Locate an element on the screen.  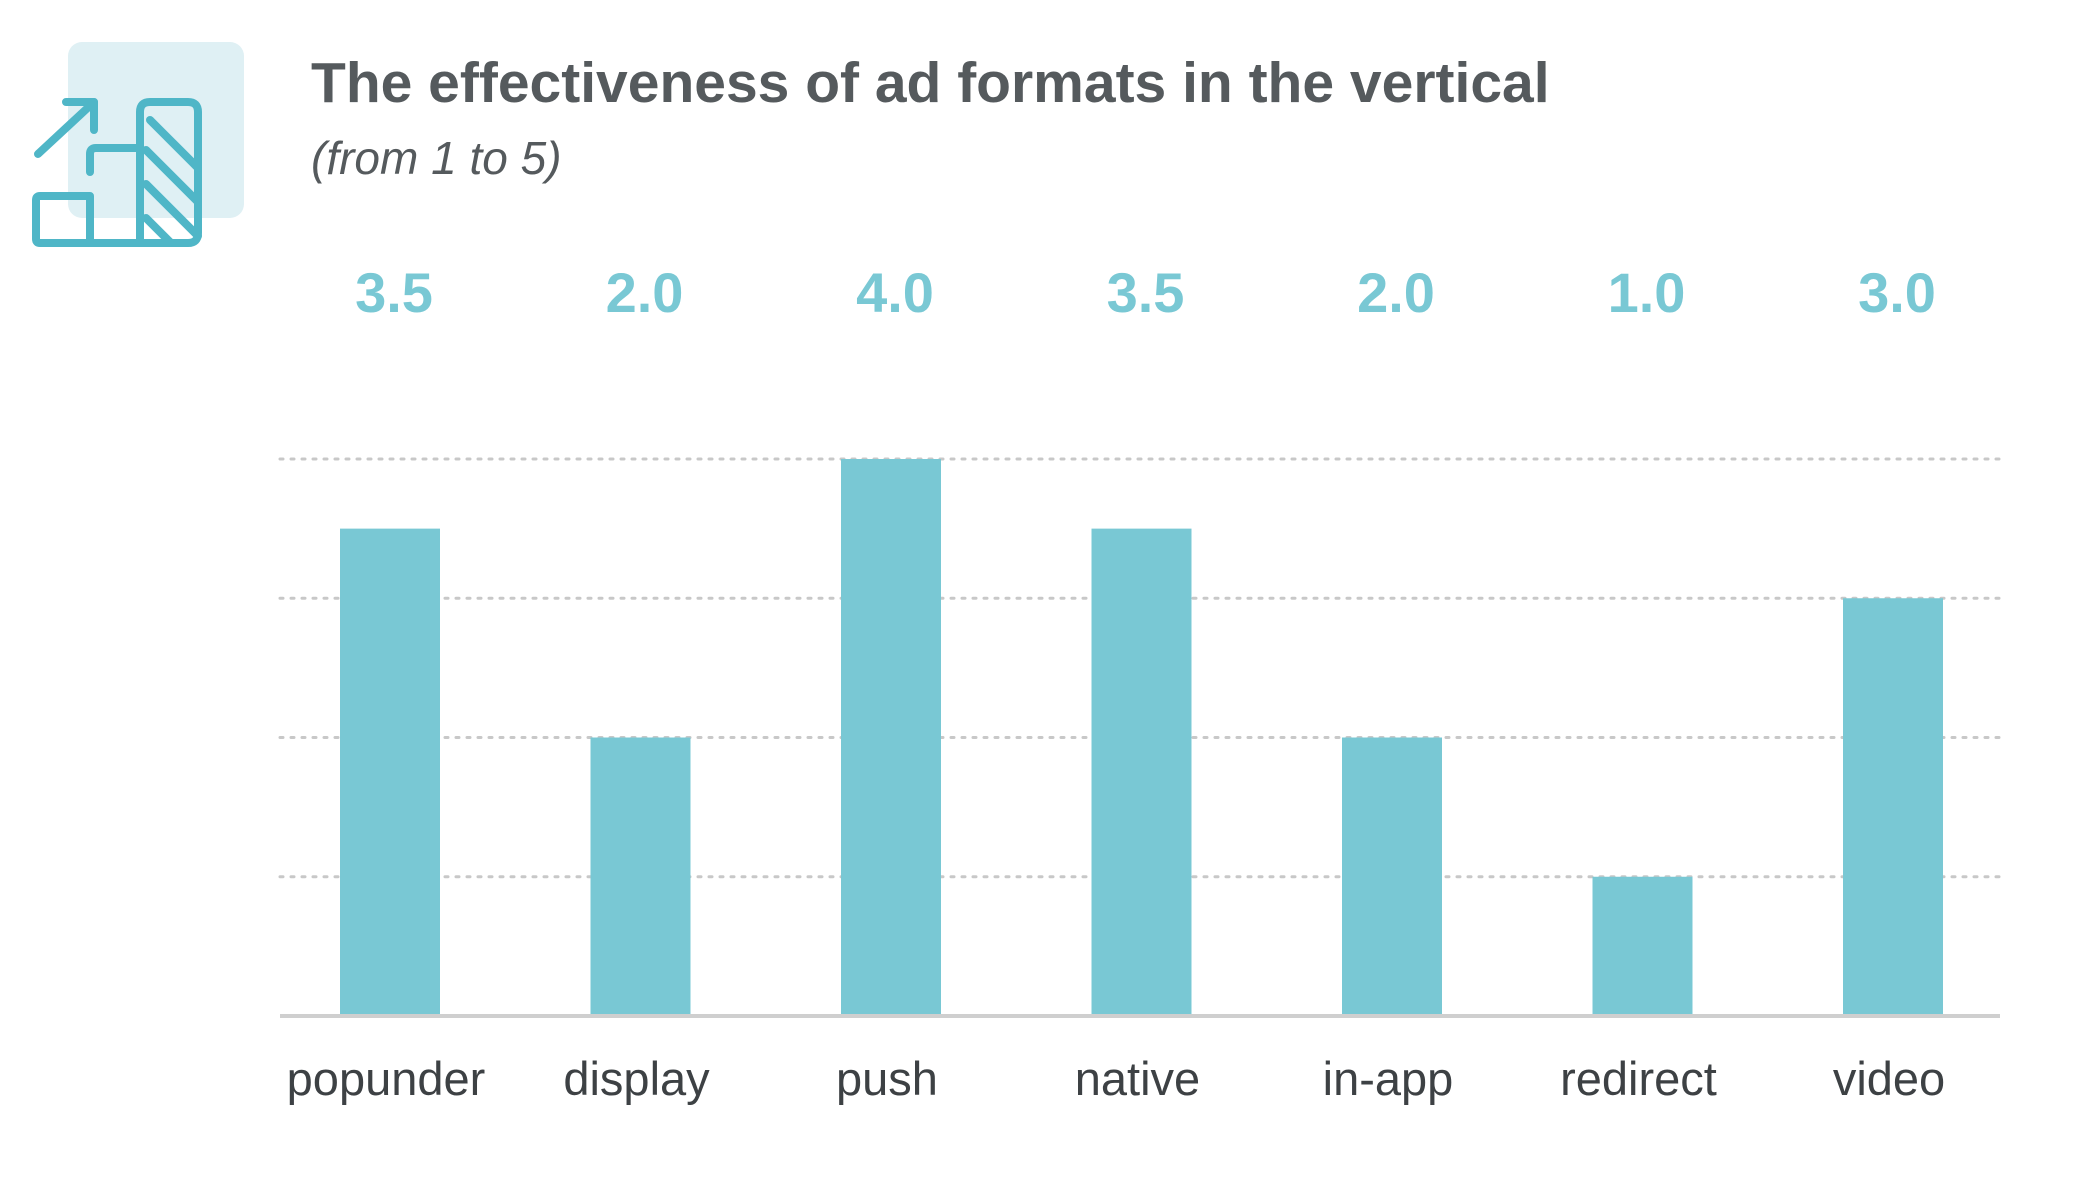
value-label-native: 3.5 is located at coordinates (1146, 292).